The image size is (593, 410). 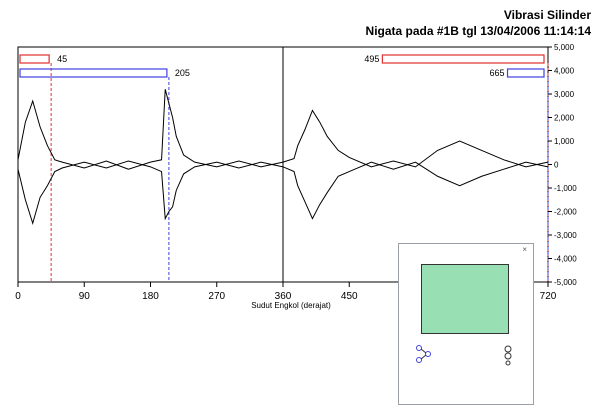 I want to click on marker-label: 665, so click(x=497, y=73).